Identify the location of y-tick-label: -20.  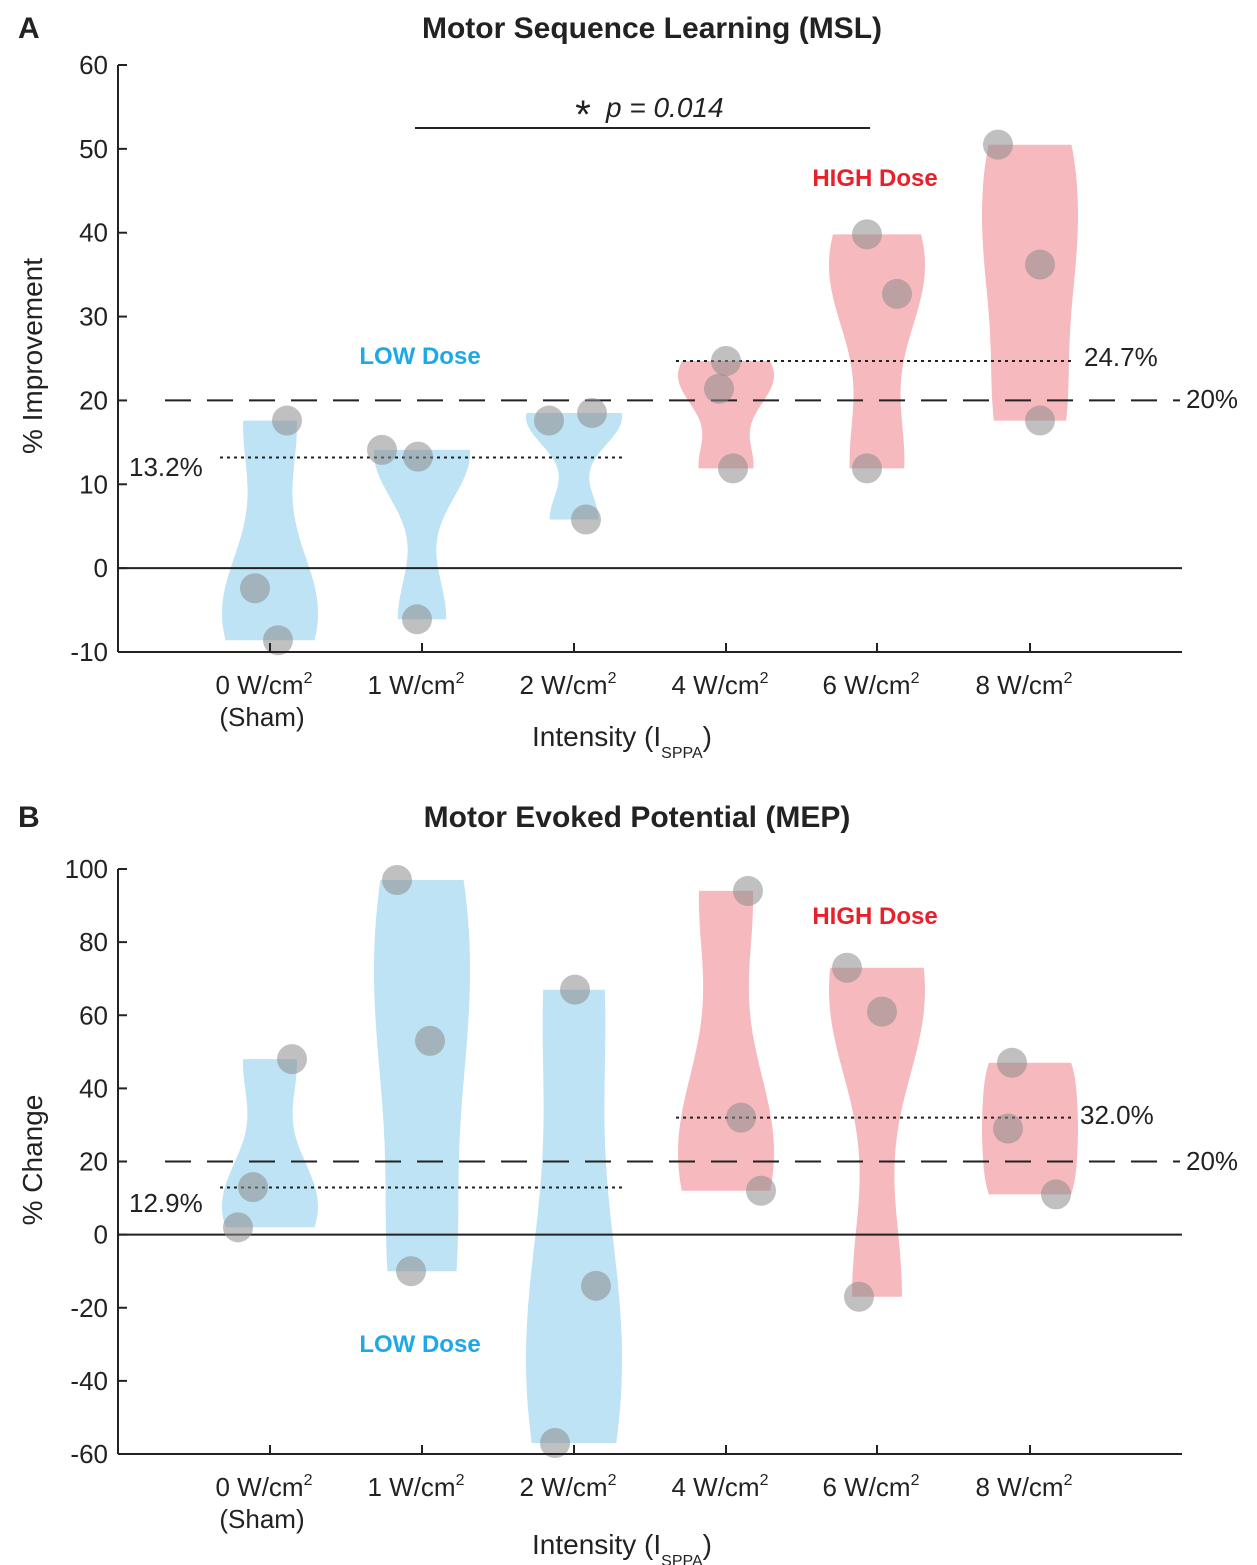
(89, 1308).